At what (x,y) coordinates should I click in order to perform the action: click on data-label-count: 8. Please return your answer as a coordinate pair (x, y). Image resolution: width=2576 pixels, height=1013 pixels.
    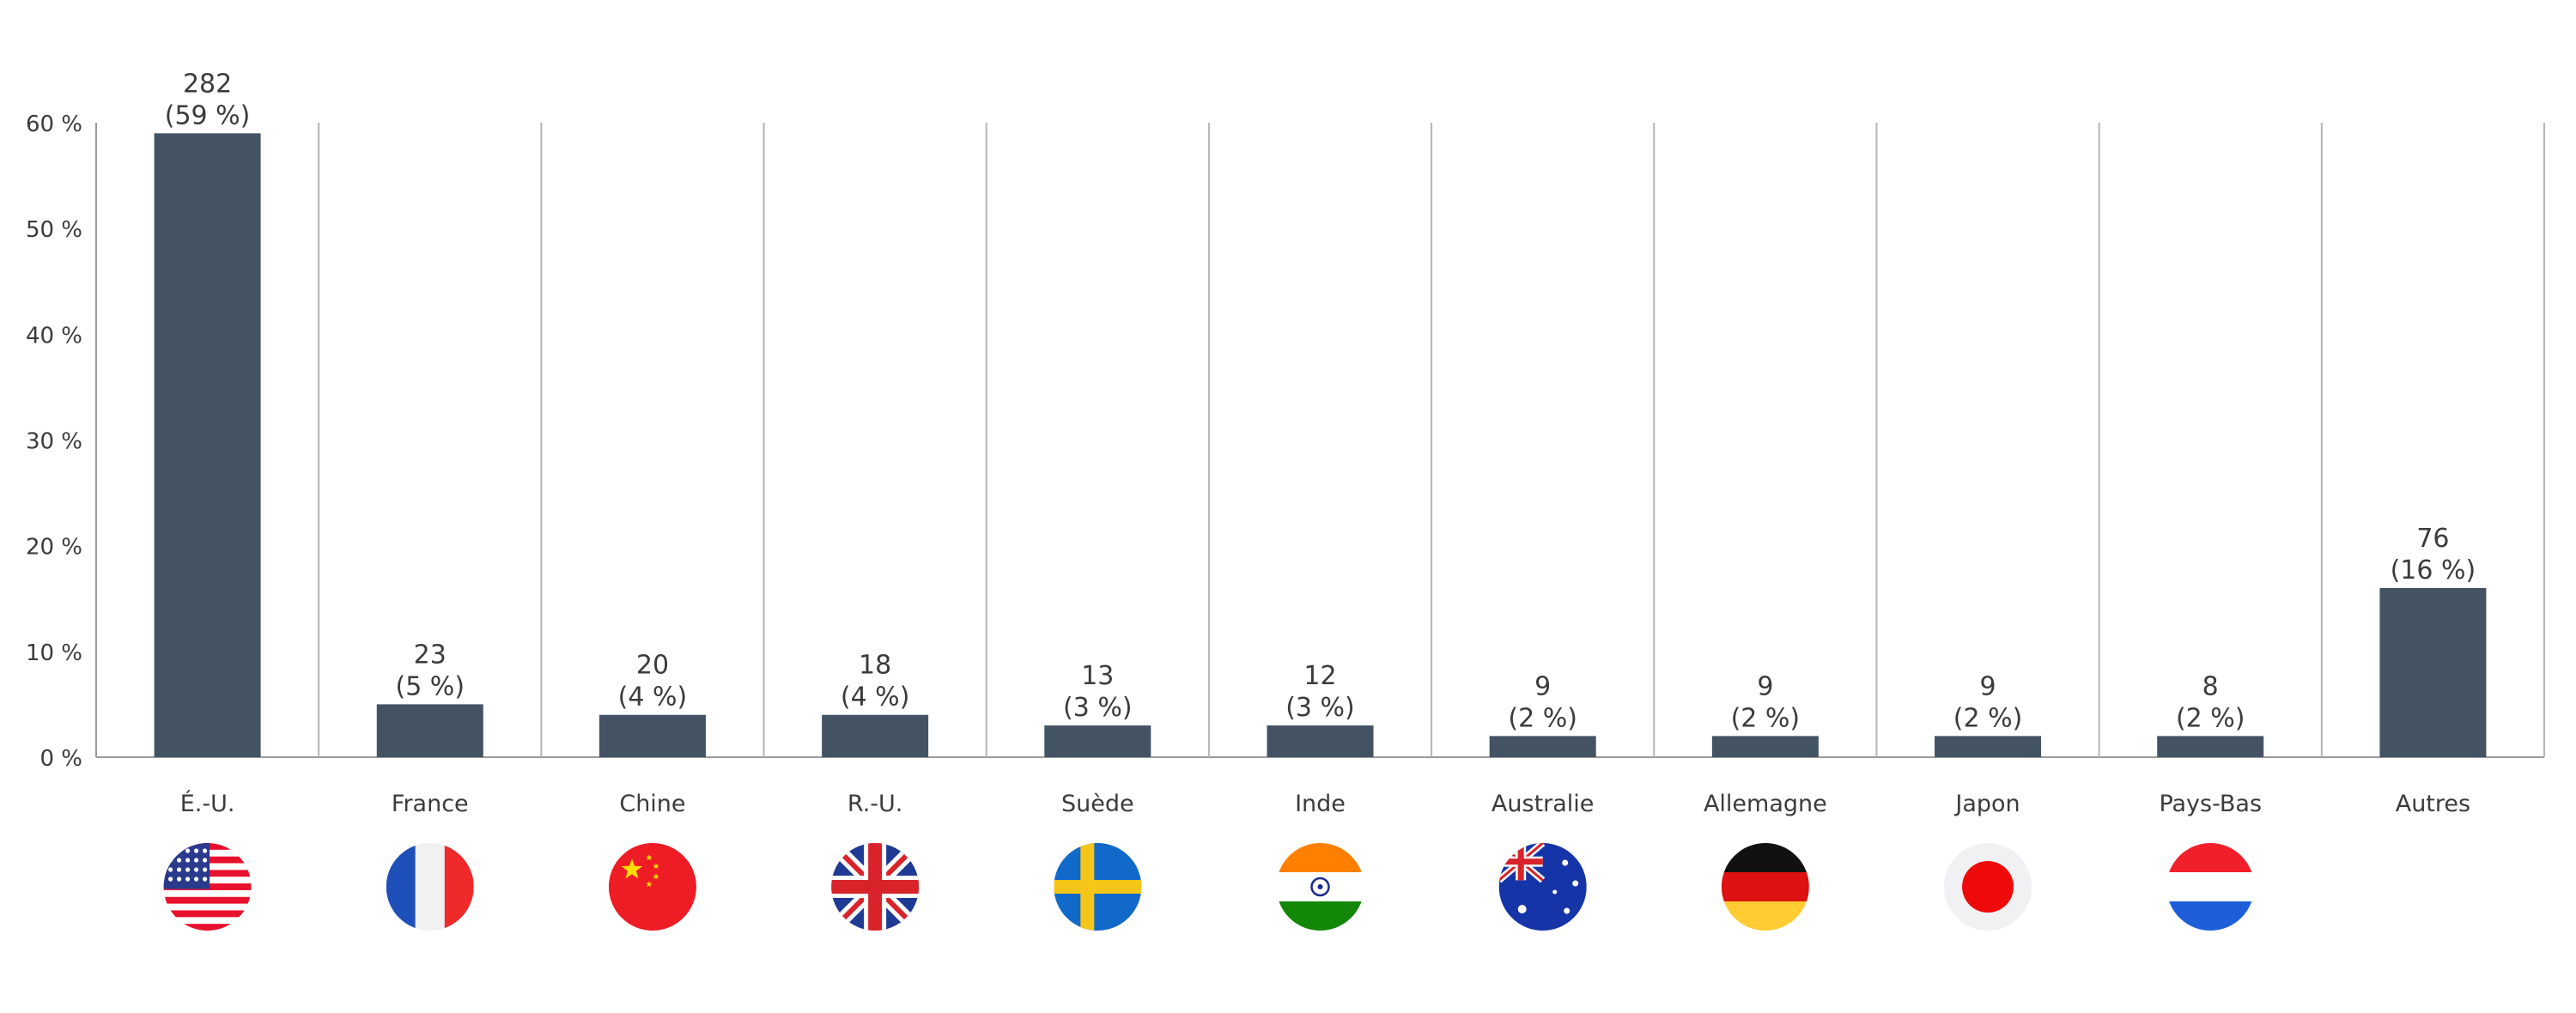
    Looking at the image, I should click on (2210, 686).